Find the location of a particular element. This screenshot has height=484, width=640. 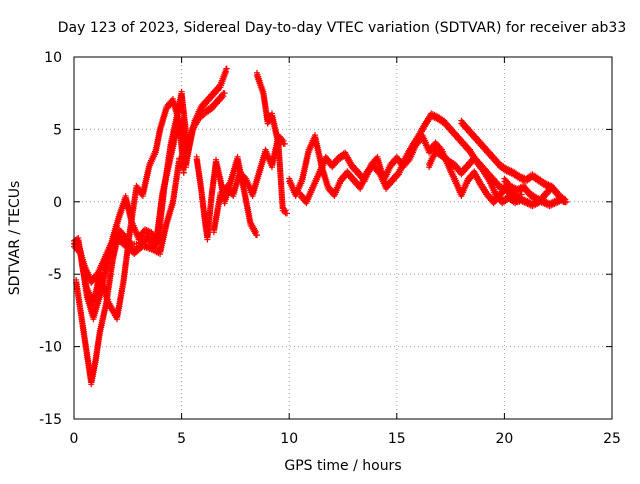

x-tick-label: 25 is located at coordinates (612, 439).